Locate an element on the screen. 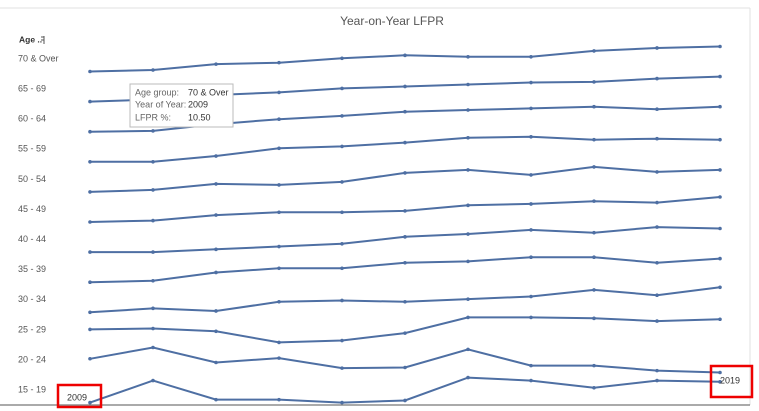  tooltip-value: 10.50 is located at coordinates (199, 117).